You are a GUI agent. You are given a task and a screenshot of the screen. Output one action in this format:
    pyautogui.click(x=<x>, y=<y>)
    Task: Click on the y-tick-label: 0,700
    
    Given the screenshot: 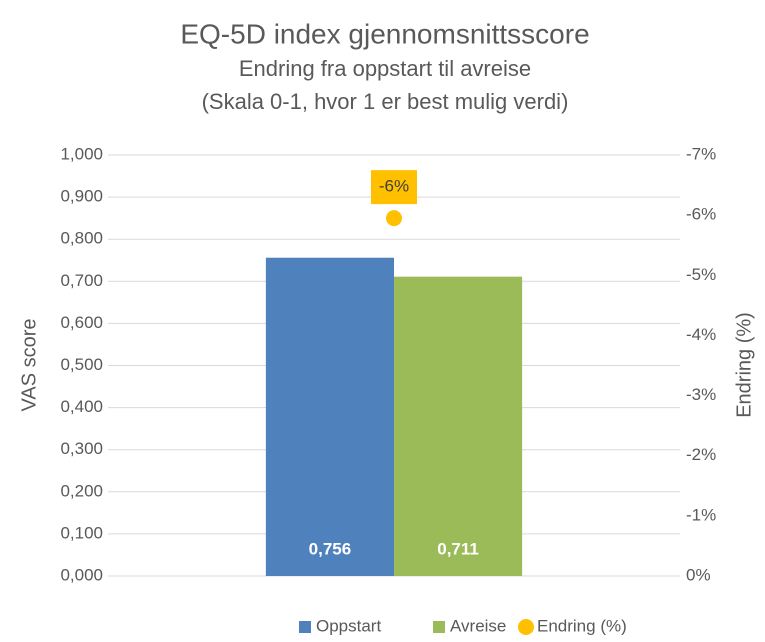 What is the action you would take?
    pyautogui.click(x=81, y=280)
    